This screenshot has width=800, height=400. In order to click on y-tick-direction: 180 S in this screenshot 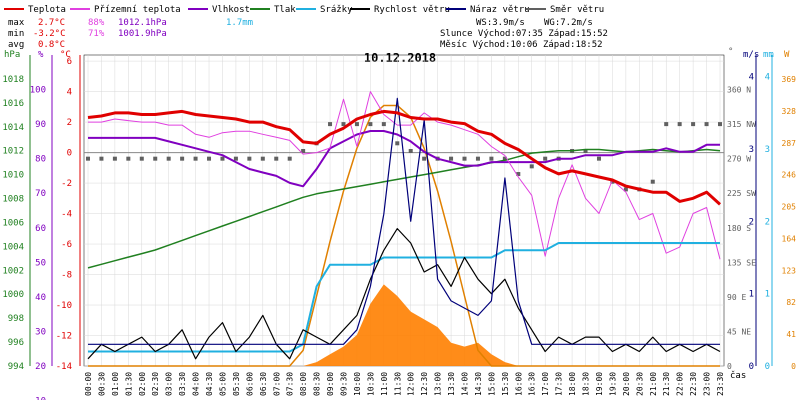, I will do `click(739, 228)`.